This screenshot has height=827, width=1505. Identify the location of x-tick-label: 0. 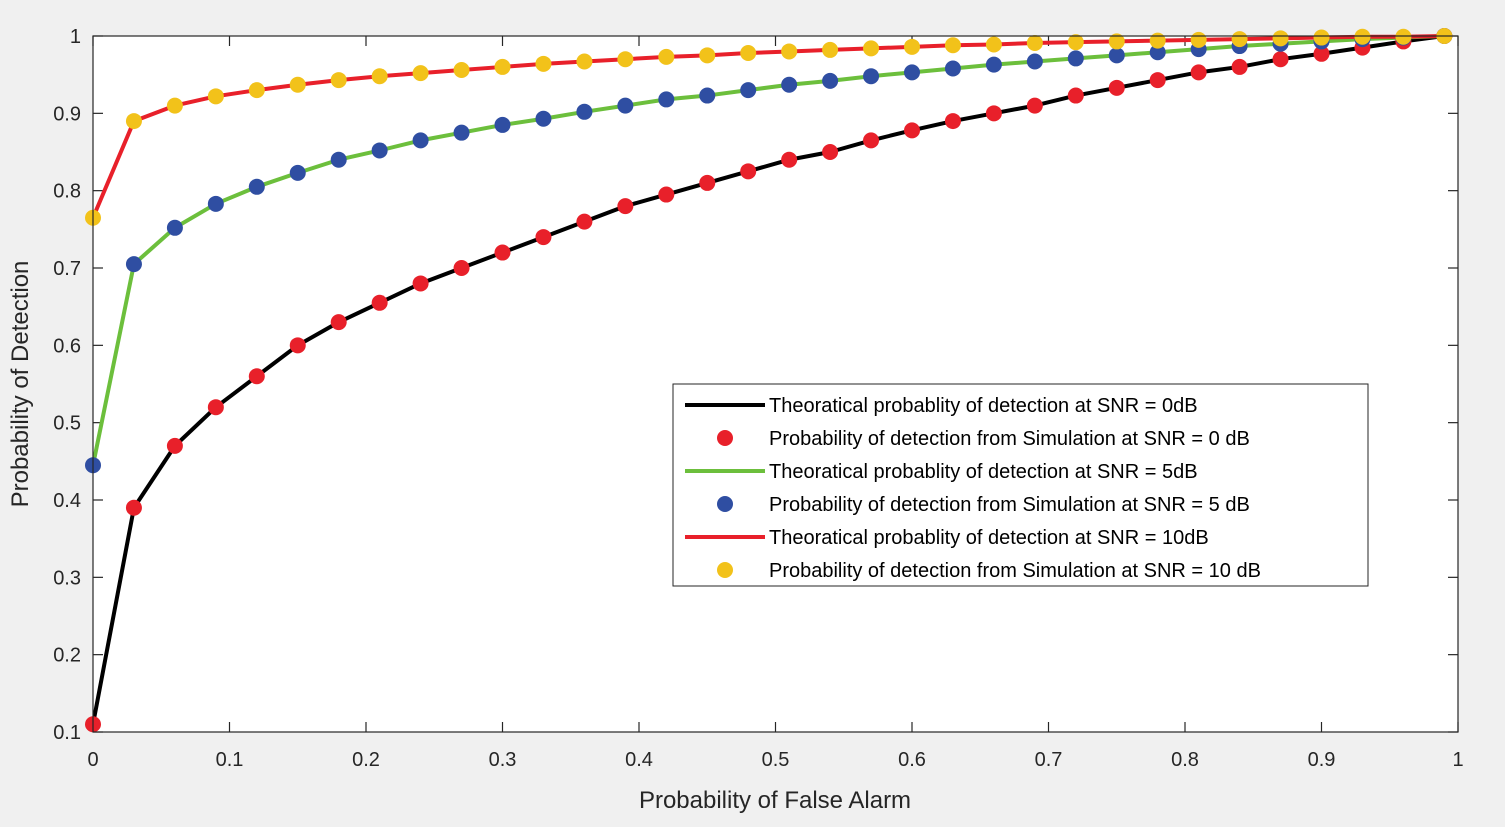
(92, 760).